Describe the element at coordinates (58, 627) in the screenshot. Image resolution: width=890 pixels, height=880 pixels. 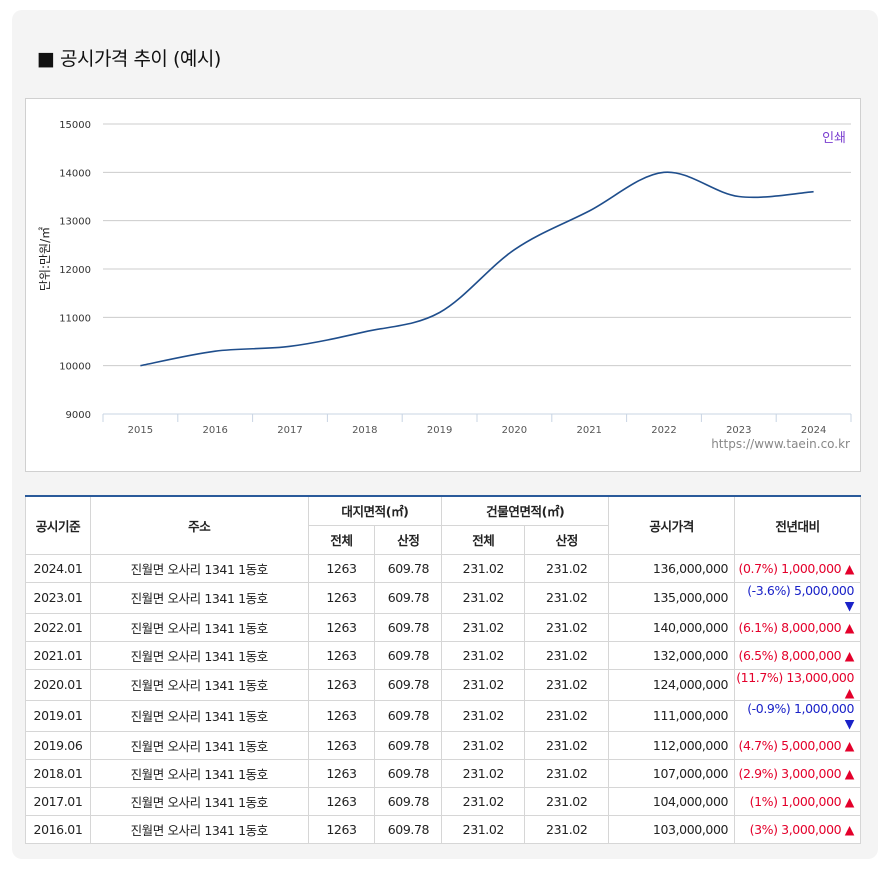
I see `cell-date: 2022.01` at that location.